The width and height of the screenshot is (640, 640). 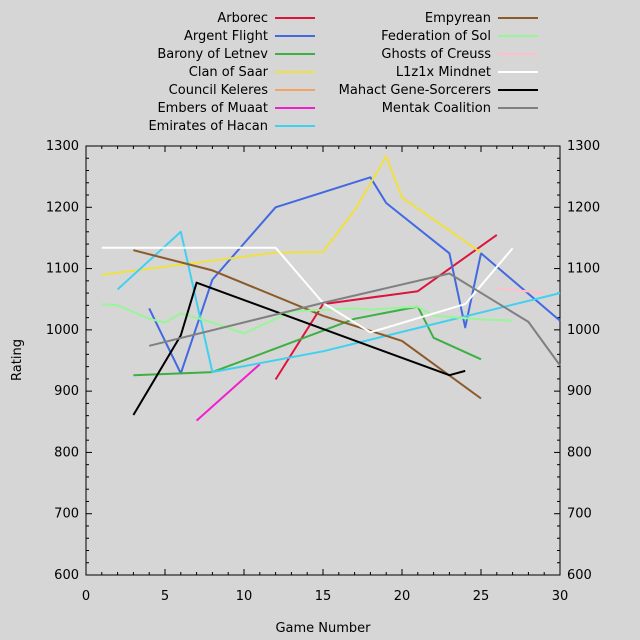 I want to click on y-tick-label-right: 600, so click(x=579, y=575).